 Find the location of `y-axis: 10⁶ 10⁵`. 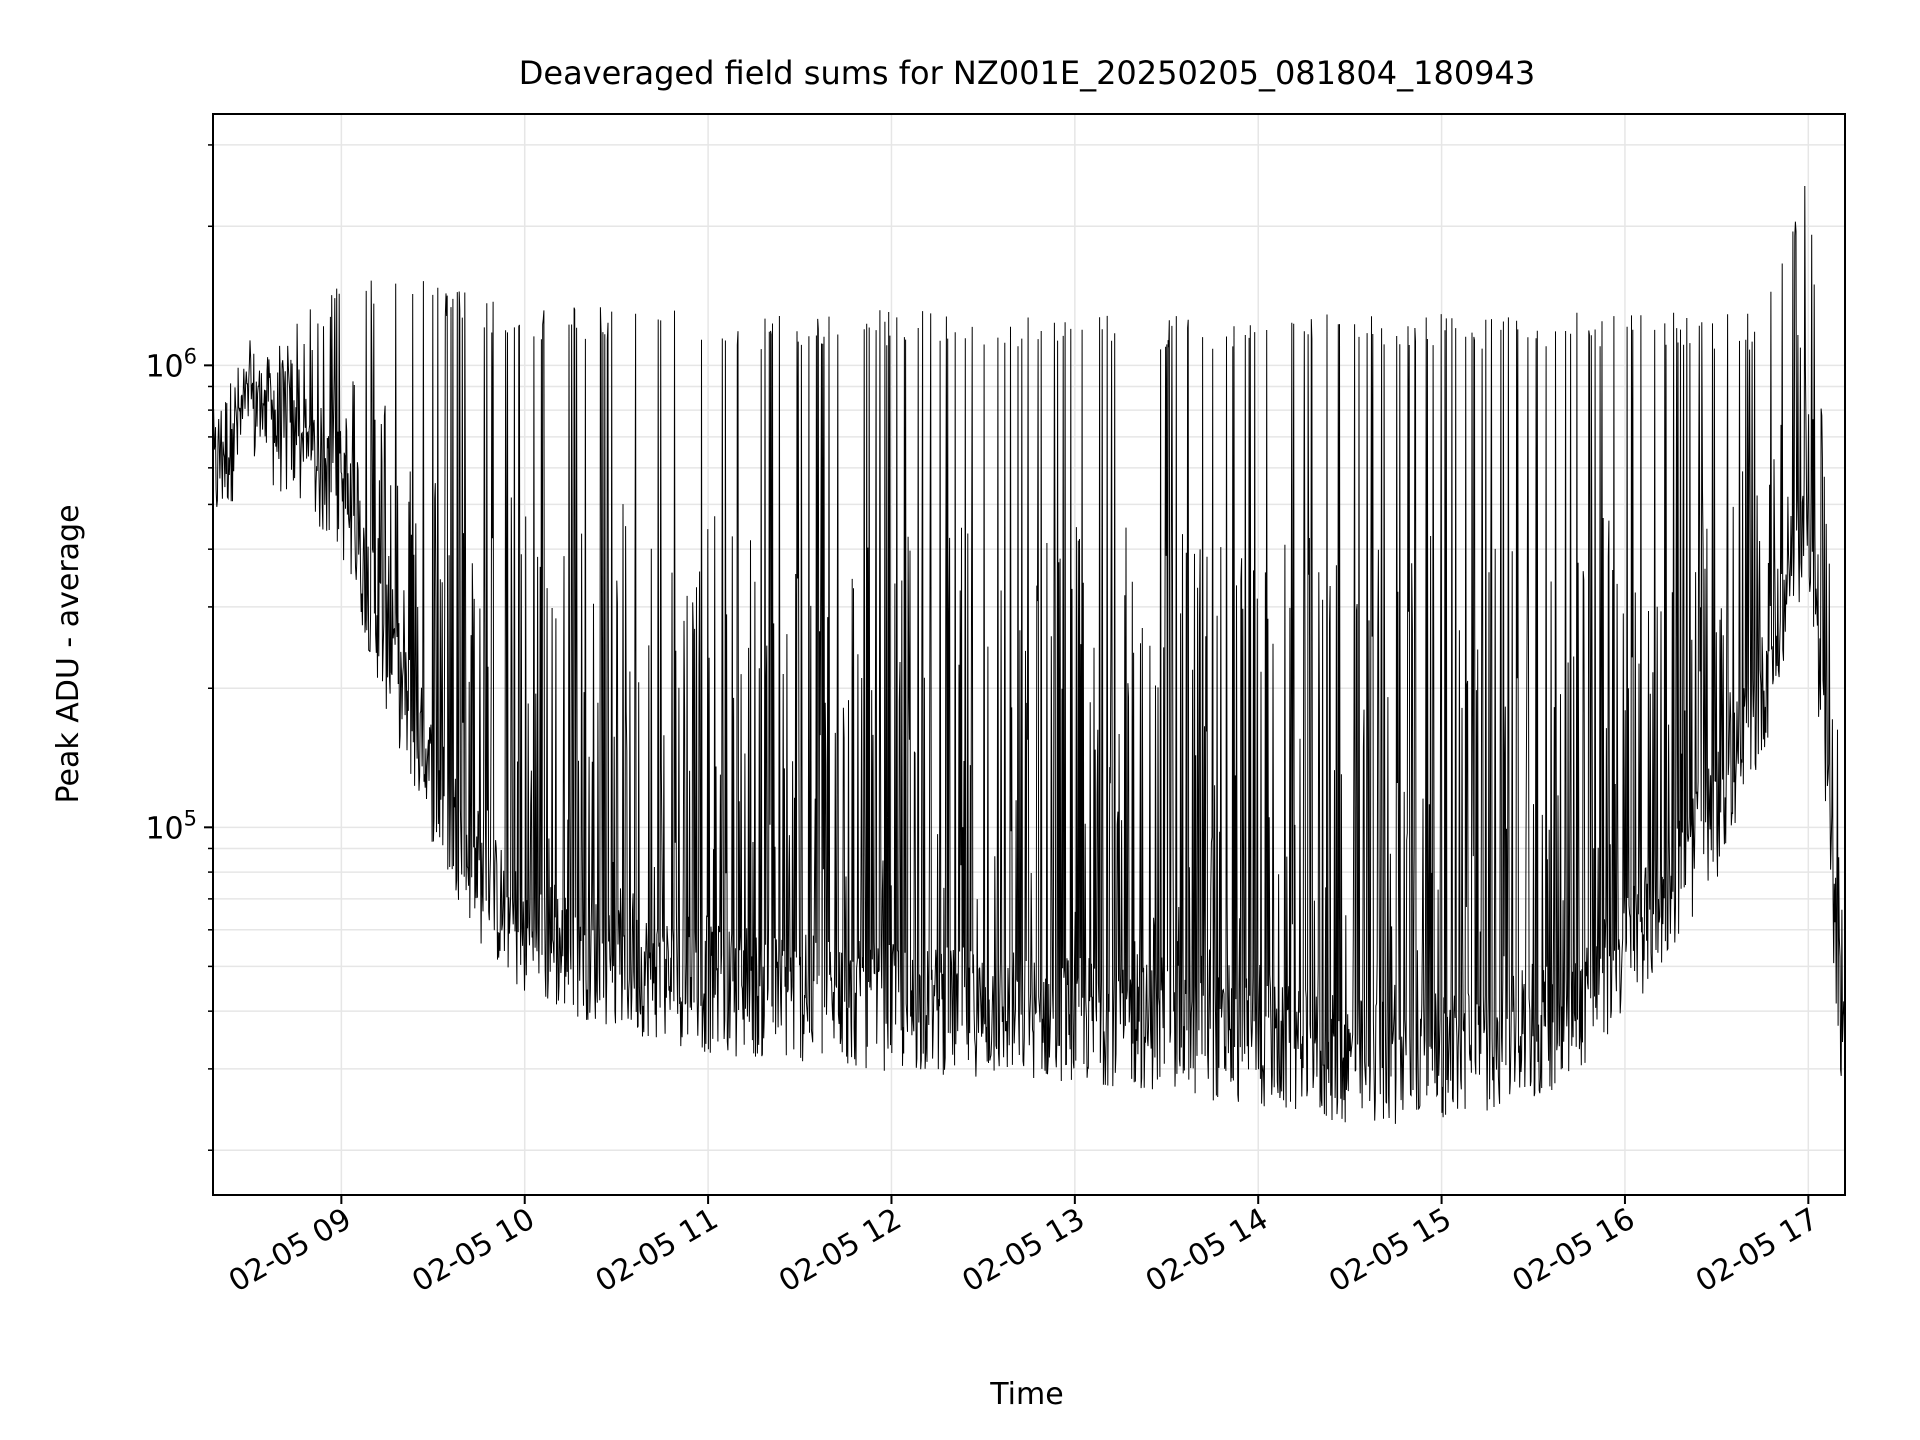

y-axis: 10⁶ 10⁵ is located at coordinates (179, 647).